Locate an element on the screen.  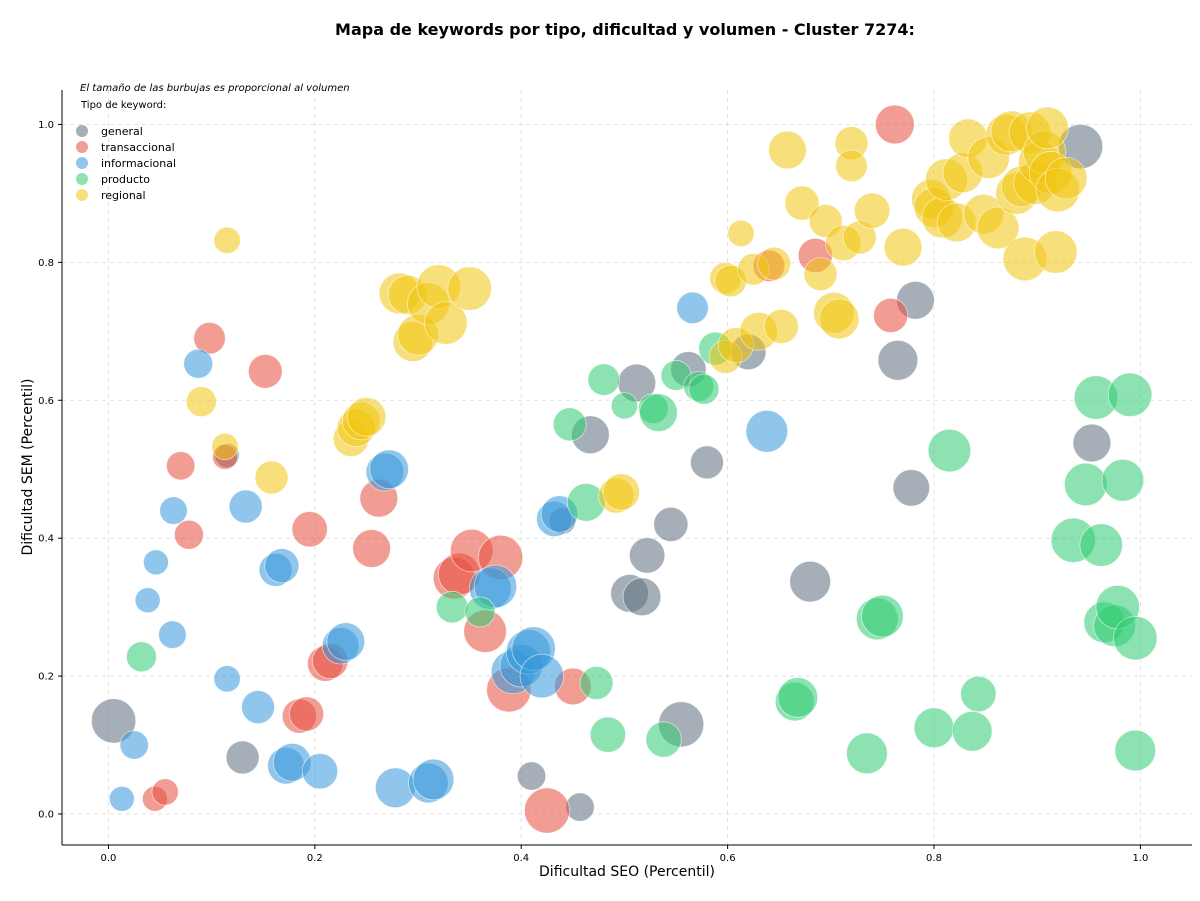
legend-label: informacional is located at coordinates (138, 163).